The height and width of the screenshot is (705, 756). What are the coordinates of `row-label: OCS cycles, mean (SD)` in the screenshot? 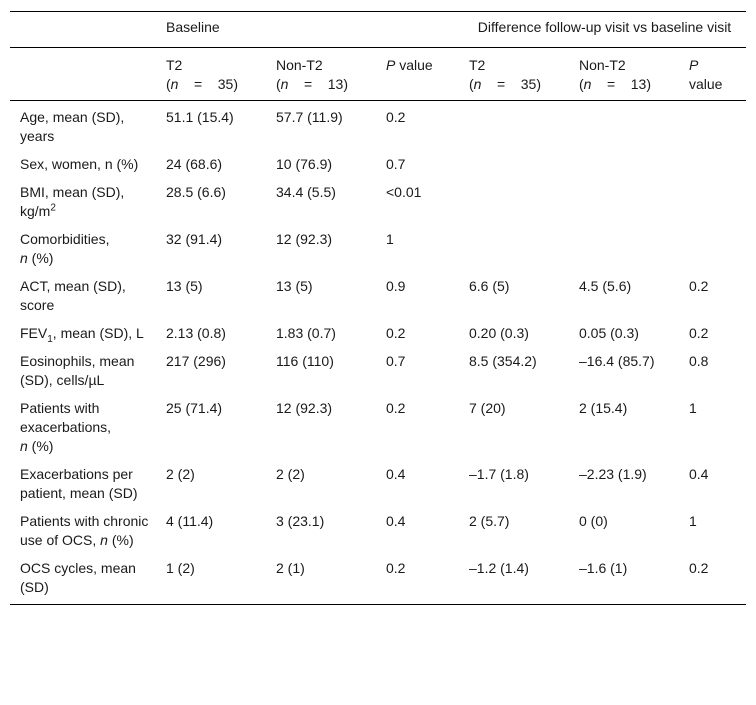 It's located at (83, 578).